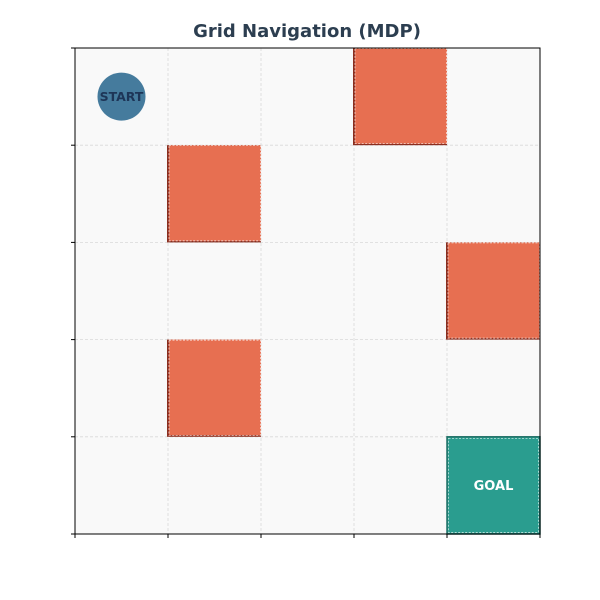 The width and height of the screenshot is (600, 600). I want to click on goal-hatch, so click(493, 485).